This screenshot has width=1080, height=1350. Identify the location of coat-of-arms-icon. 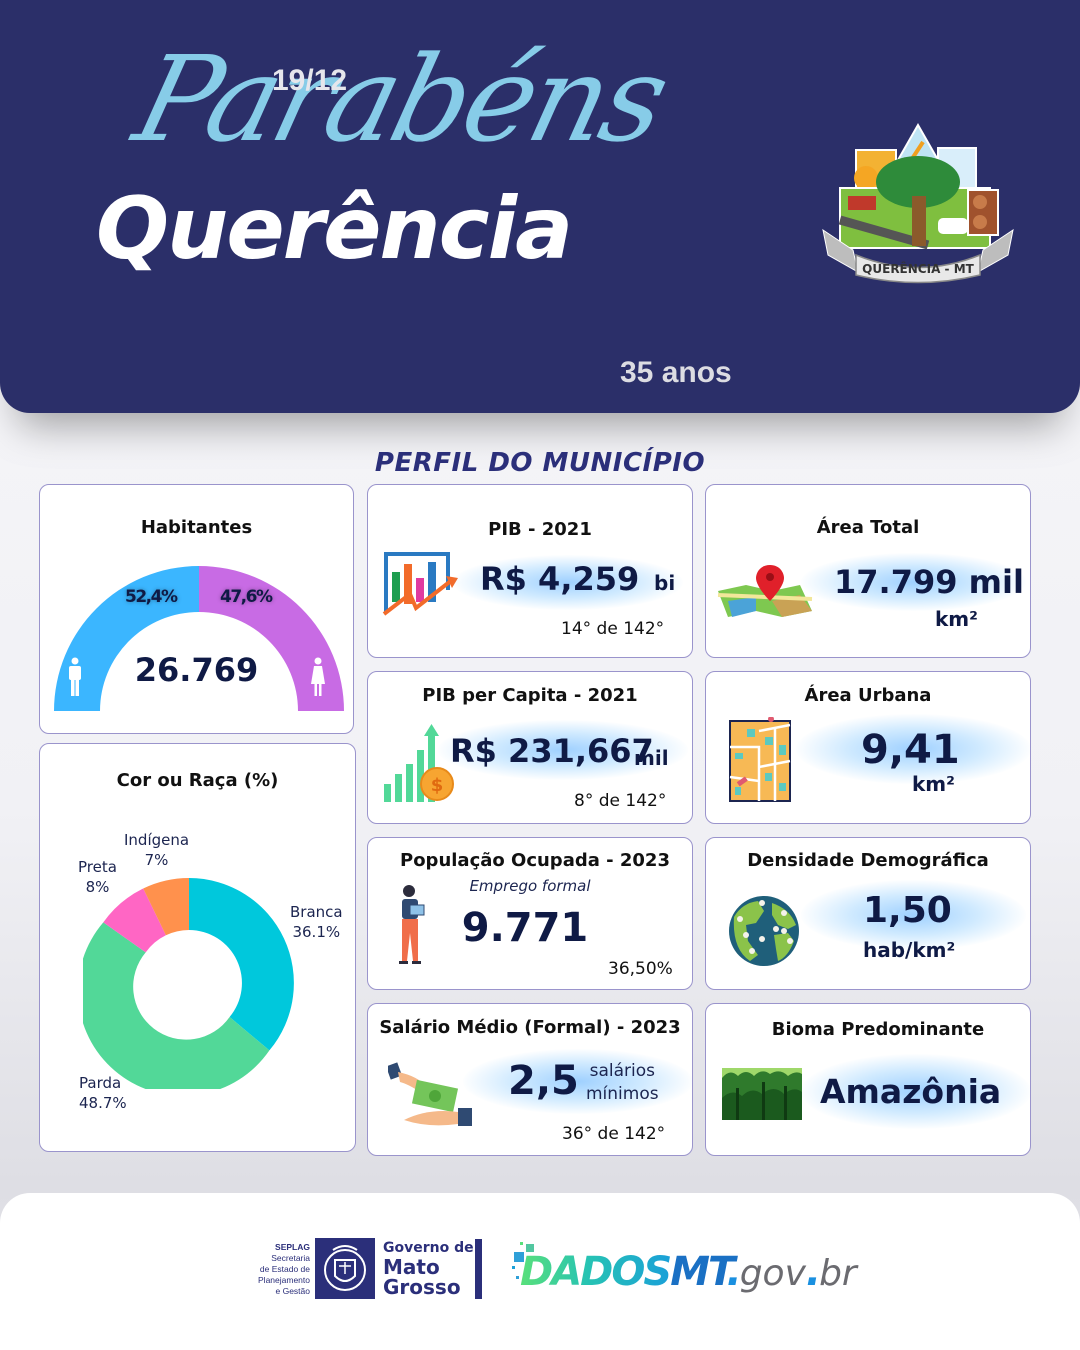
(345, 1268).